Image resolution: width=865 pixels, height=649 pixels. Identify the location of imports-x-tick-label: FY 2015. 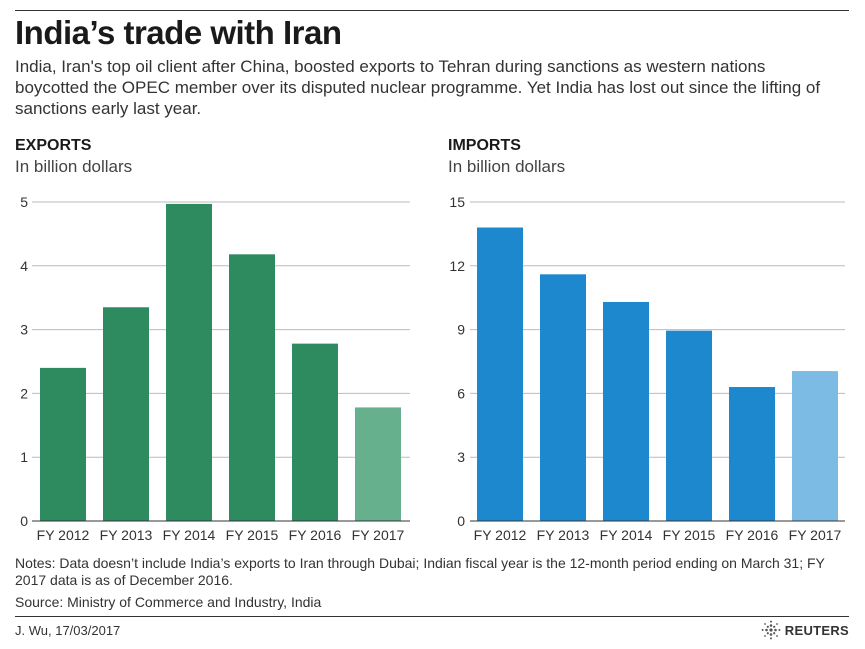
(689, 535).